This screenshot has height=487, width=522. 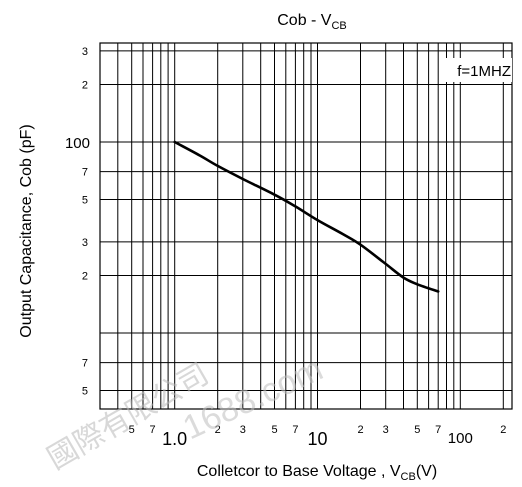 What do you see at coordinates (26, 230) in the screenshot?
I see `y-axis-label: Output Capacitance, Cob (pF)` at bounding box center [26, 230].